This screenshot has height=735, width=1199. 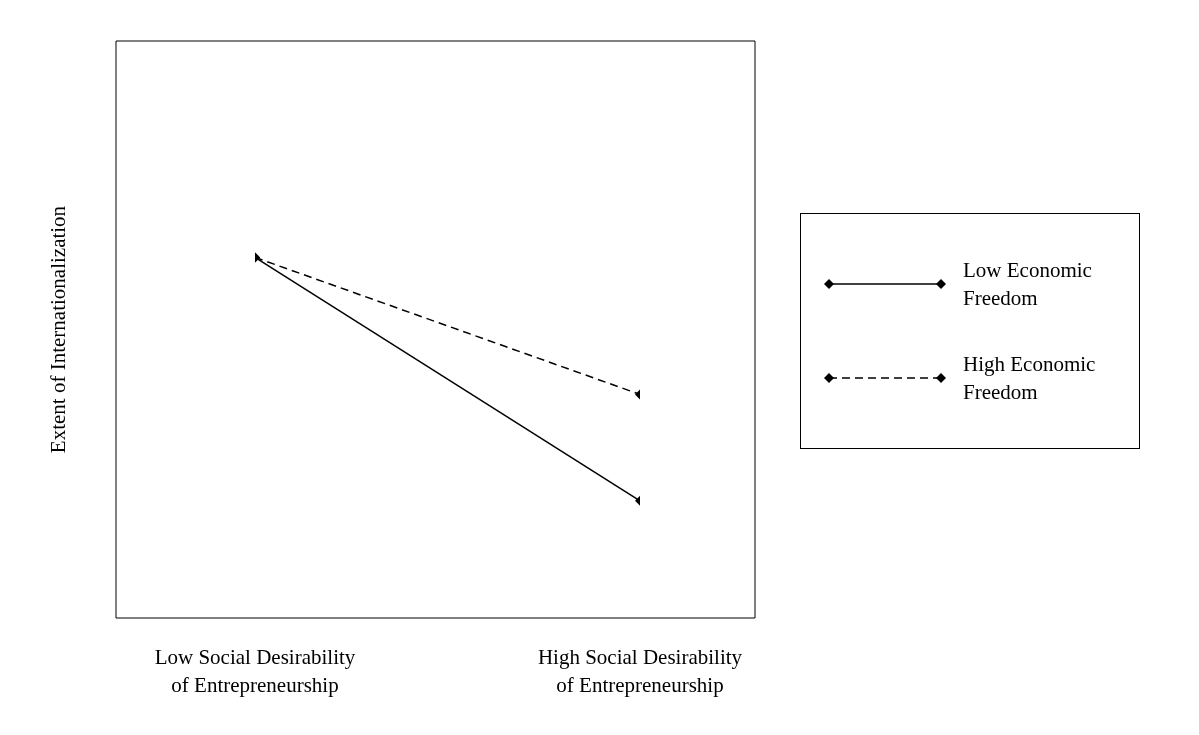 What do you see at coordinates (255, 671) in the screenshot?
I see `x-tick-label: Low Social Desirability of Entrepreneurship` at bounding box center [255, 671].